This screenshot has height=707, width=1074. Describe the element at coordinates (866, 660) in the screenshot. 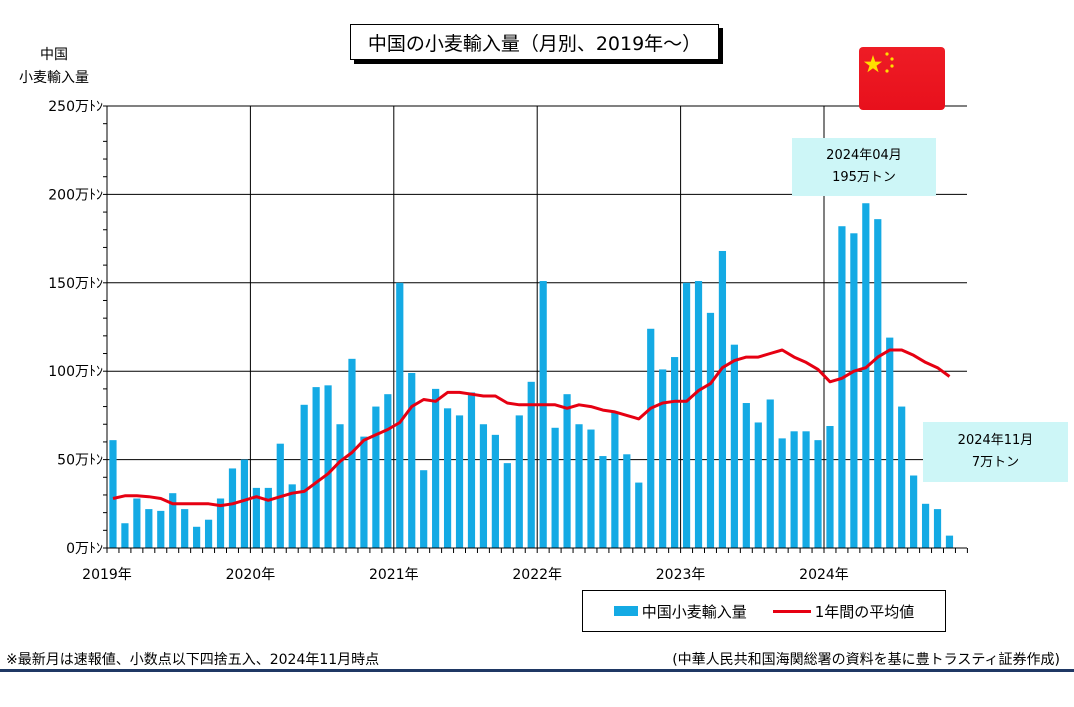

I see `source-note: (中華人民共和国海関総署の資料を基に豊トラスティ証券作成)` at that location.